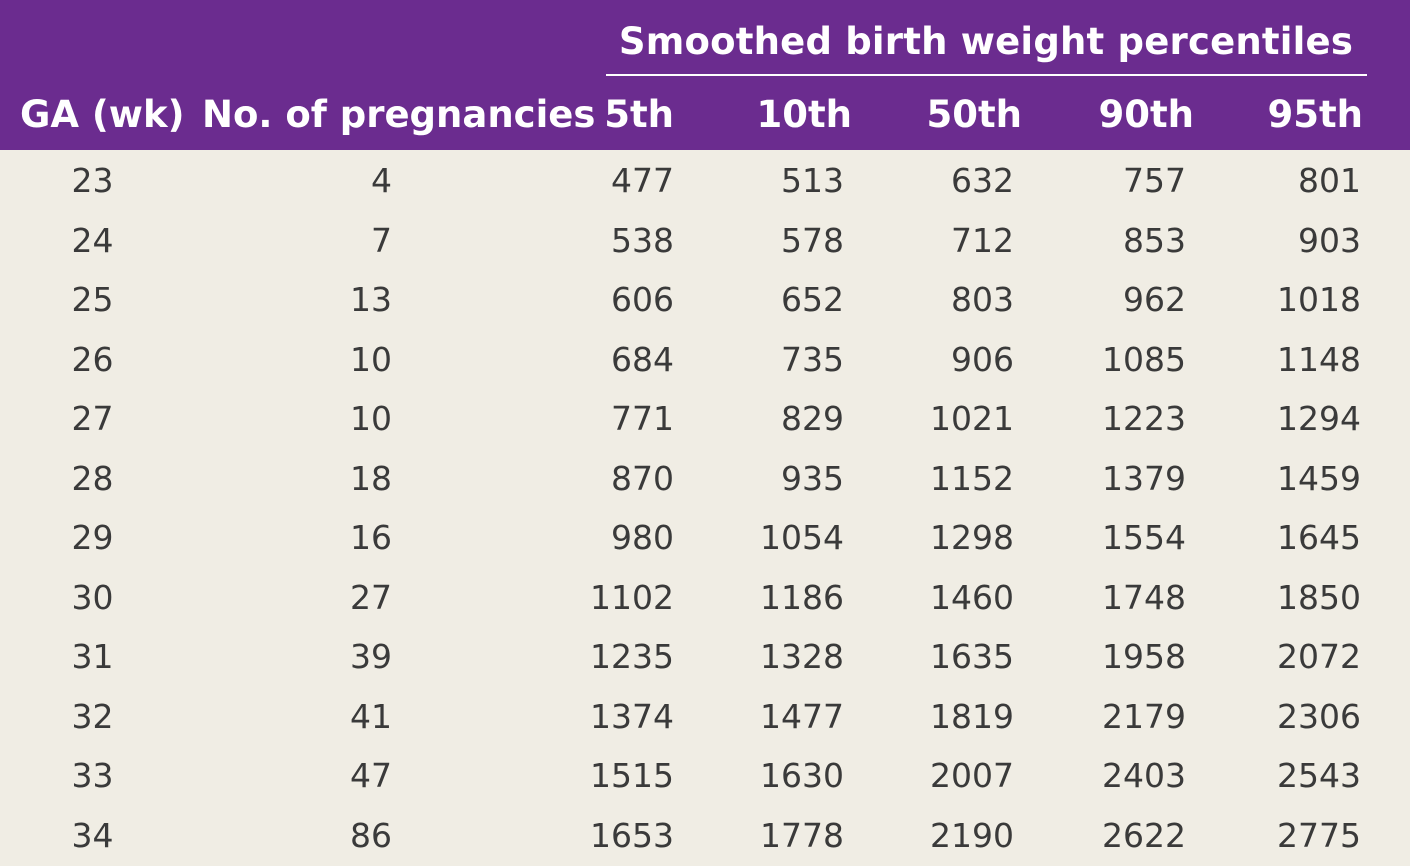 The height and width of the screenshot is (866, 1410). Describe the element at coordinates (642, 478) in the screenshot. I see `cell-5th: 870` at that location.